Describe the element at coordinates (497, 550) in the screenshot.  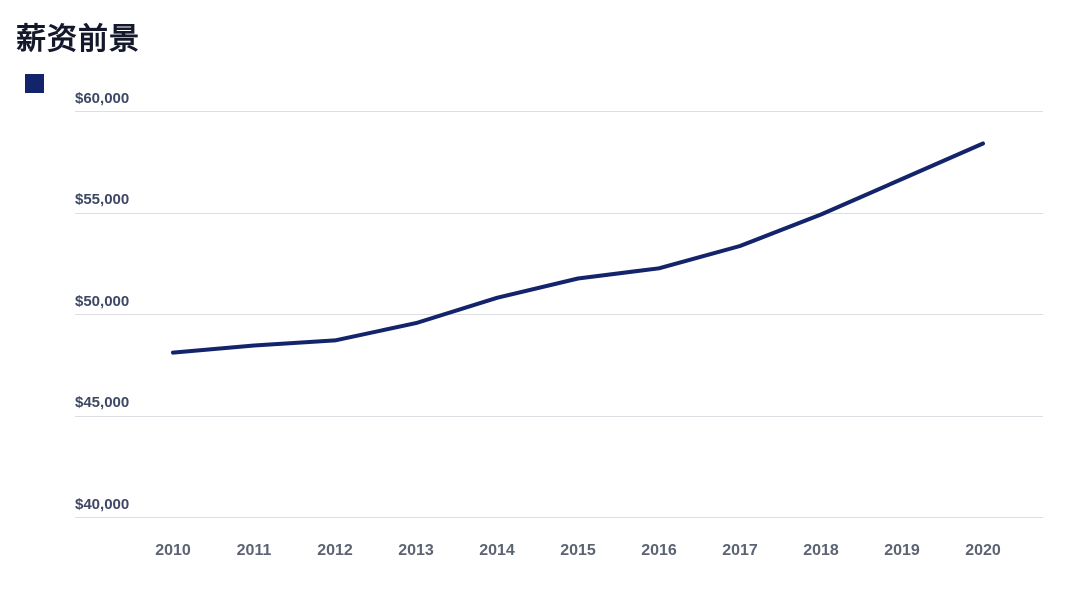
I see `x-axis-label: 2014` at that location.